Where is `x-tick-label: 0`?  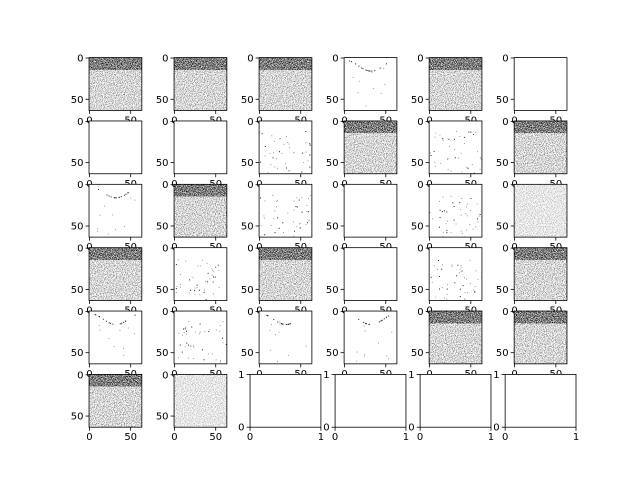
x-tick-label: 0 is located at coordinates (420, 437).